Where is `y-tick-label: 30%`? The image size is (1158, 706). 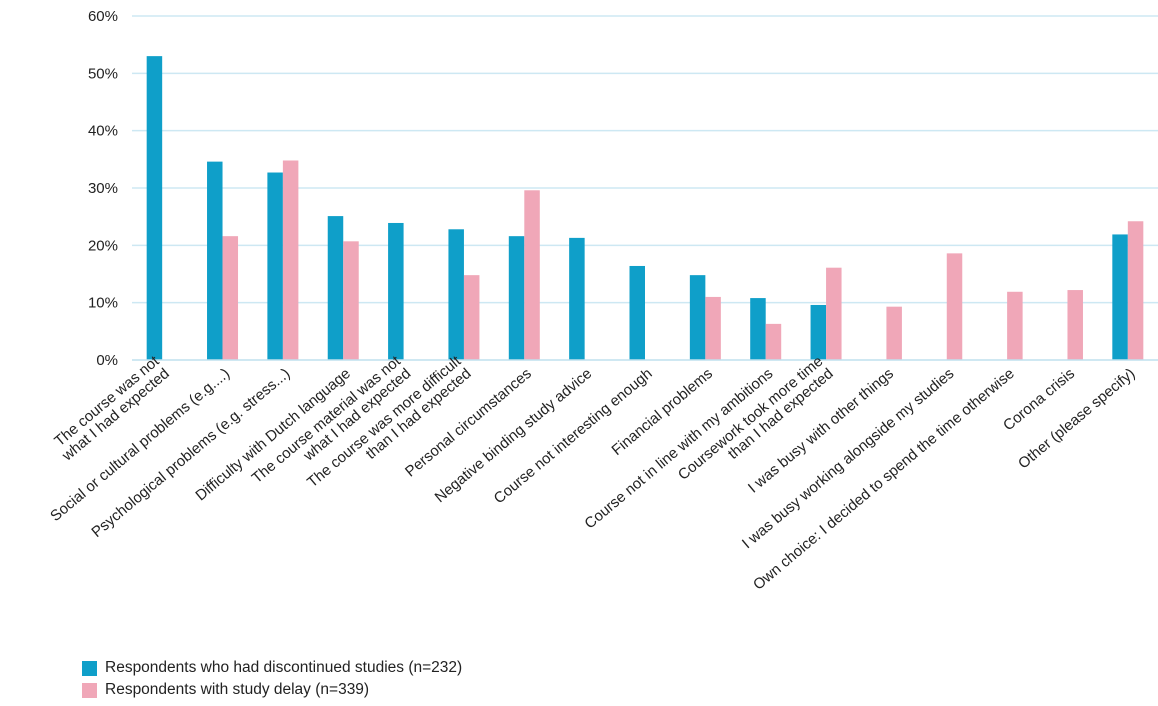 y-tick-label: 30% is located at coordinates (103, 188).